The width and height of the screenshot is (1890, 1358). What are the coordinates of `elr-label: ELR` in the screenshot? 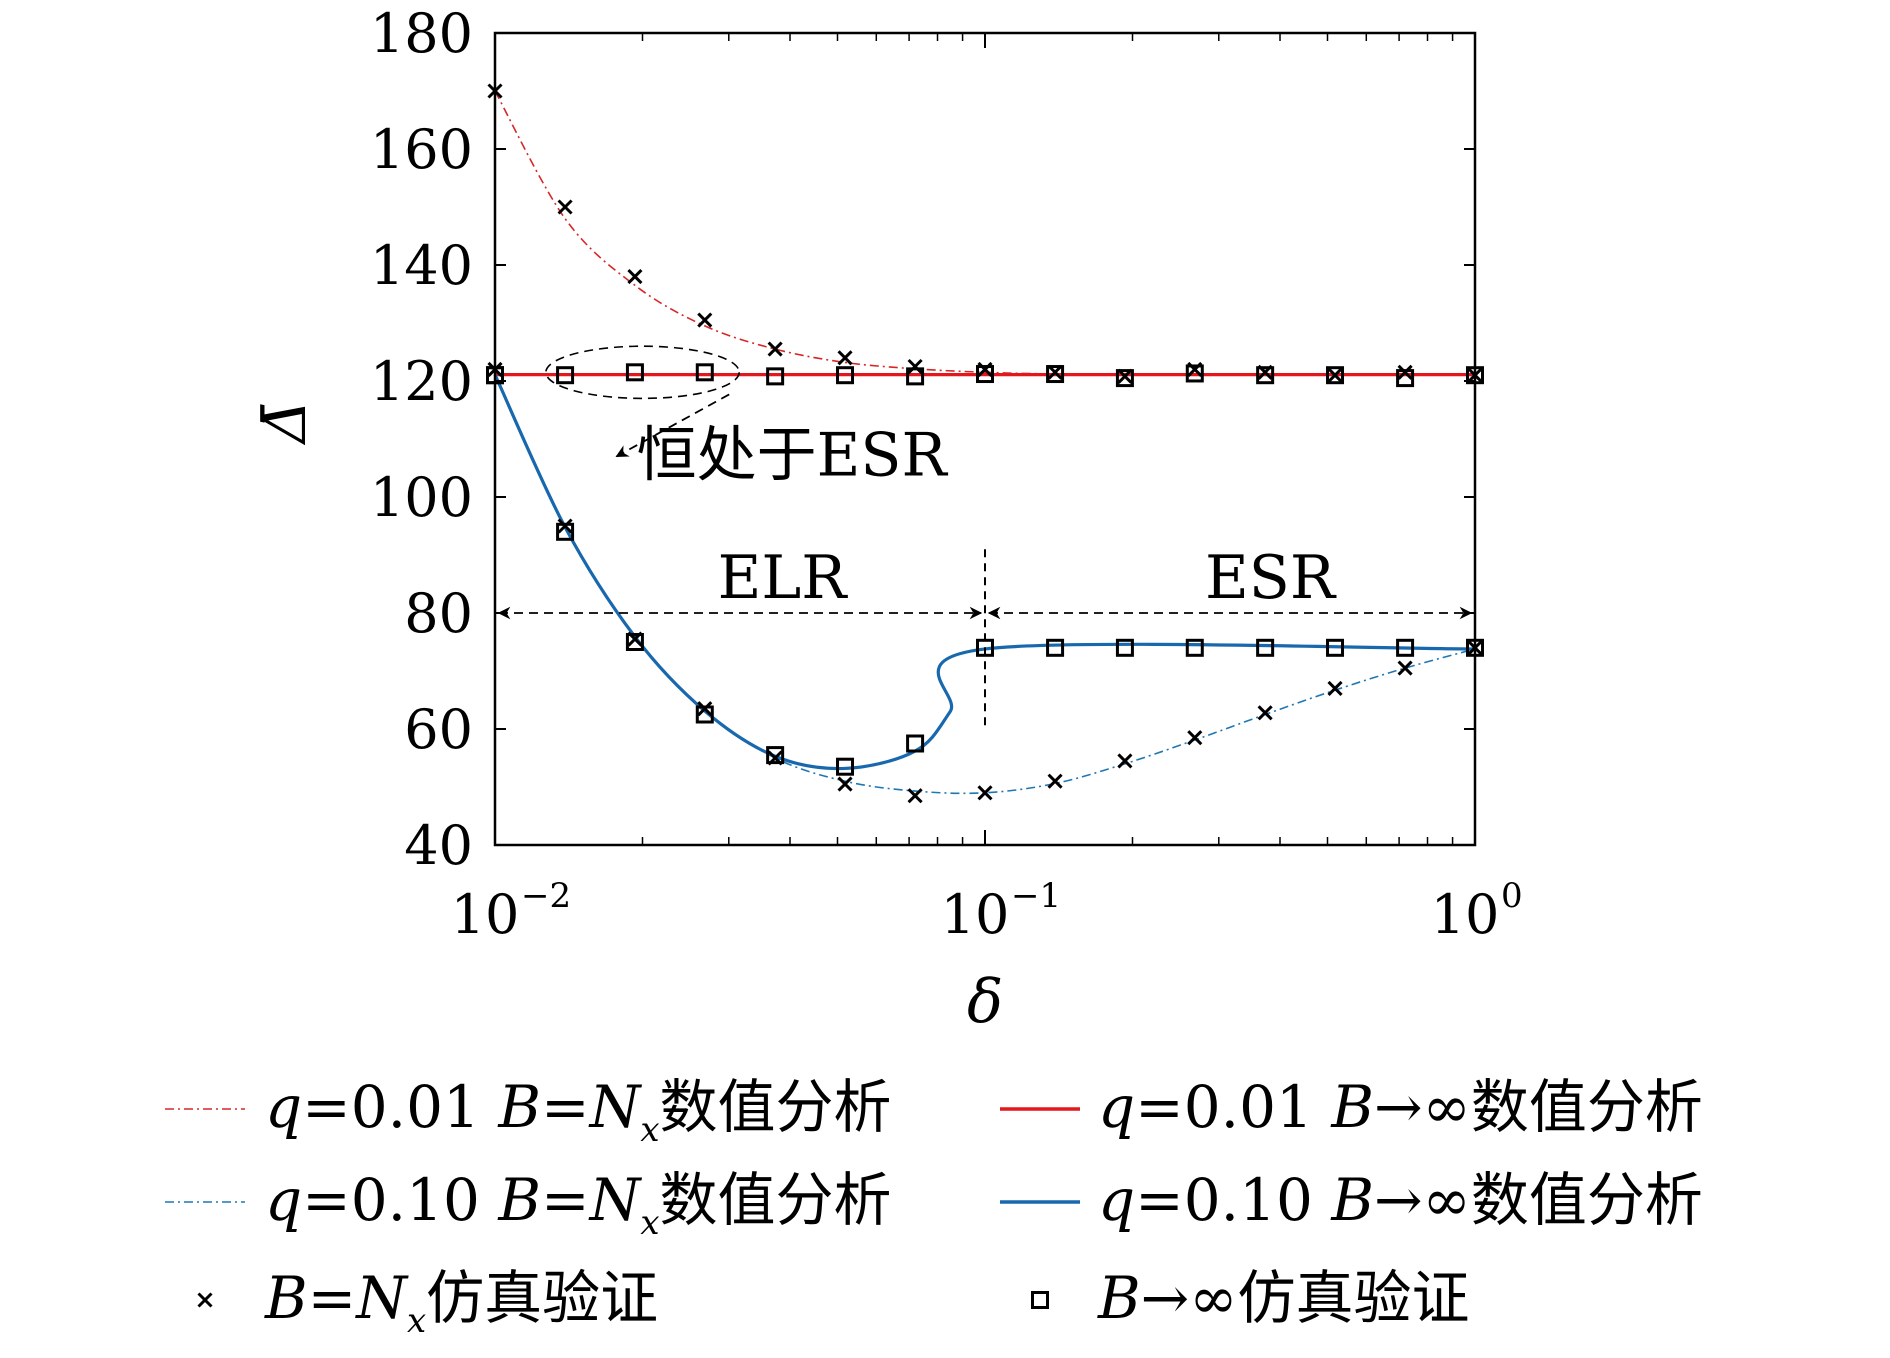 It's located at (783, 578).